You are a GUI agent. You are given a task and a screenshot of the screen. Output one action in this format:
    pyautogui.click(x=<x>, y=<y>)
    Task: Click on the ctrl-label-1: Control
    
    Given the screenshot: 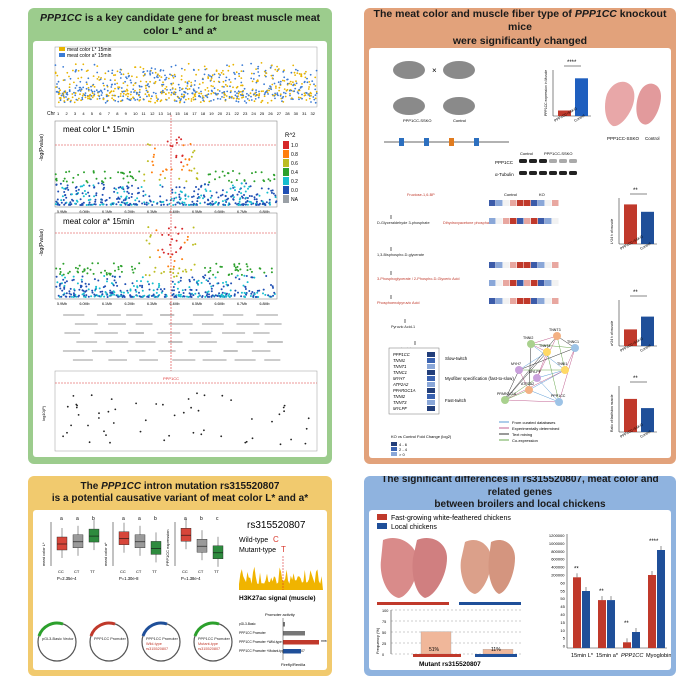 What is the action you would take?
    pyautogui.click(x=459, y=120)
    